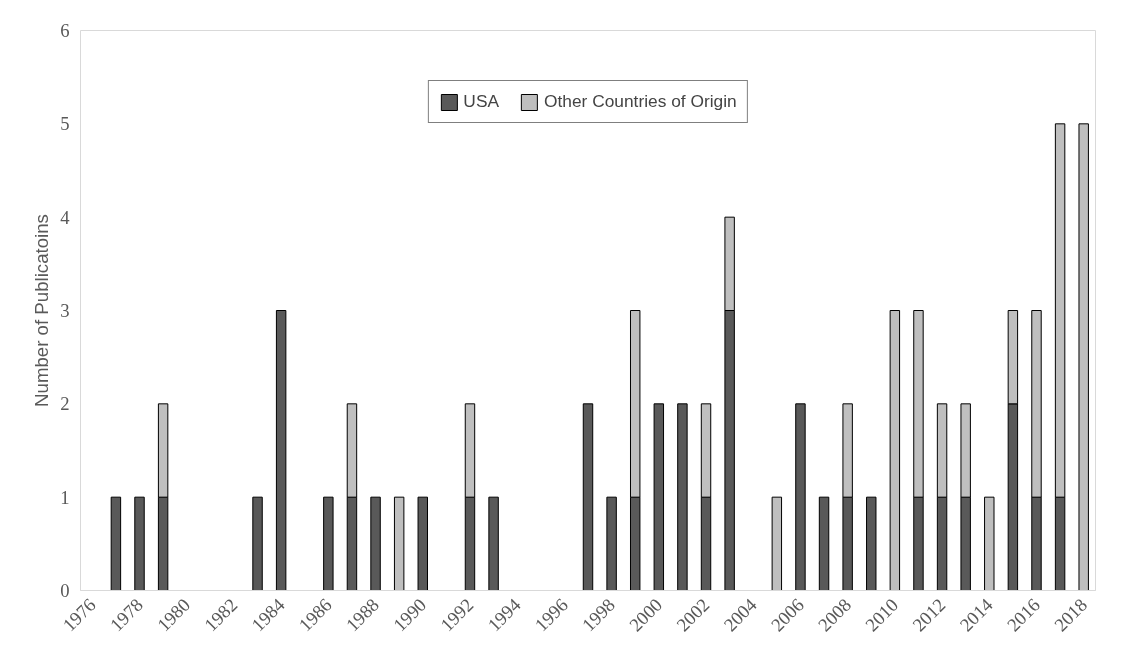 This screenshot has width=1135, height=658. What do you see at coordinates (481, 101) in the screenshot?
I see `legend-label: USA` at bounding box center [481, 101].